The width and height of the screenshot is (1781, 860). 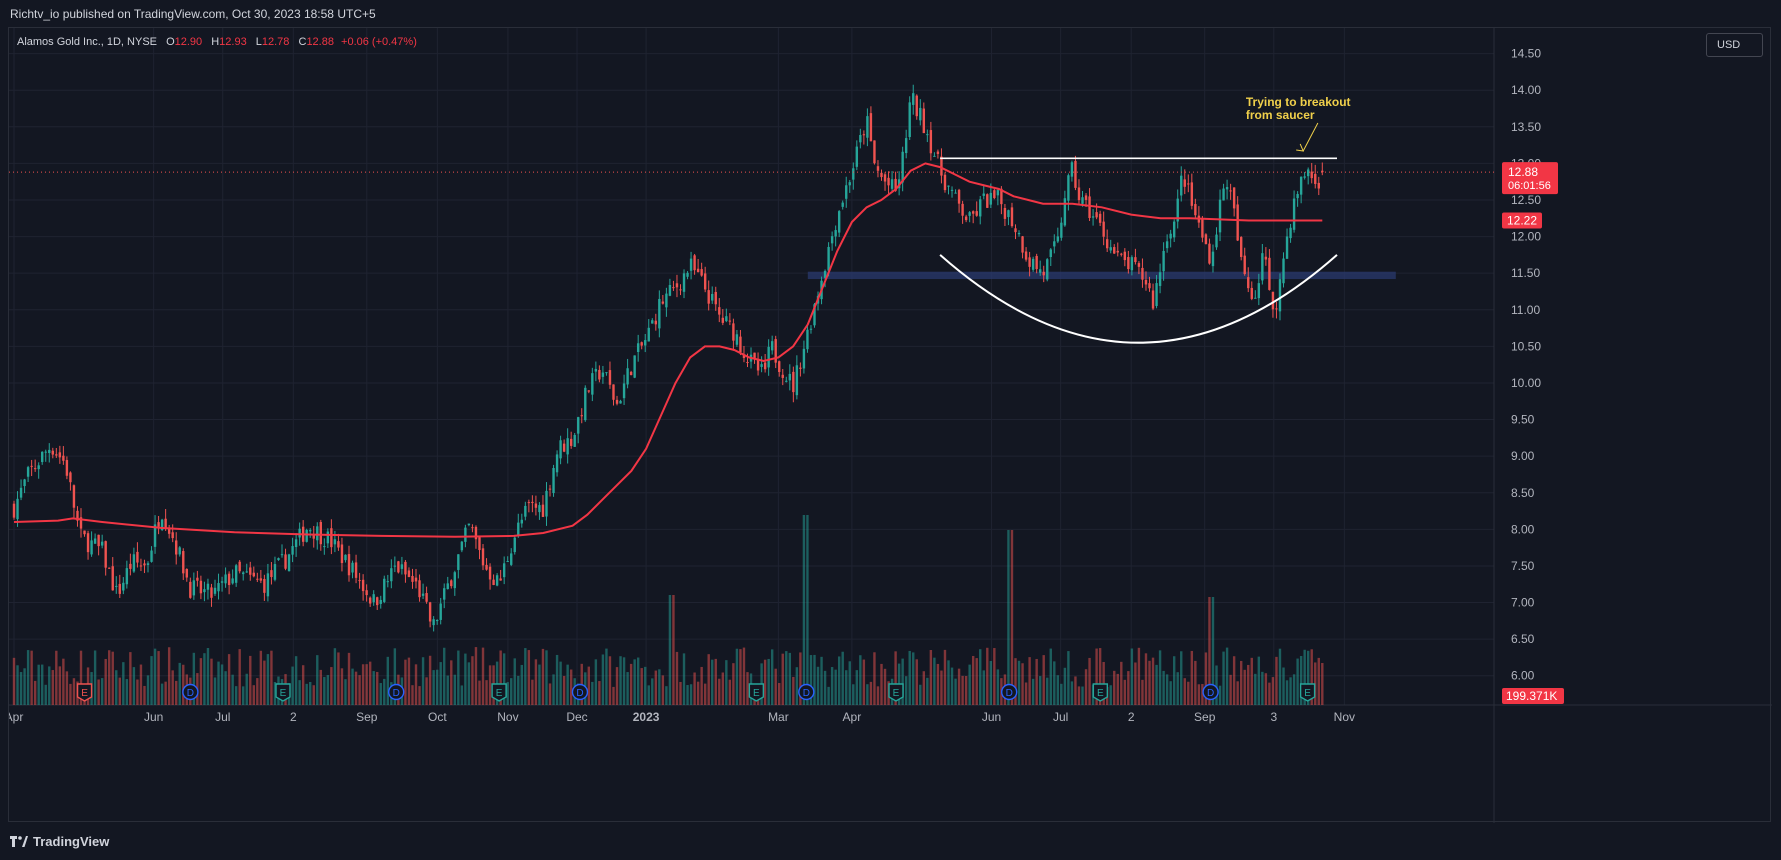 I want to click on x-tick-label: Mar, so click(x=778, y=717).